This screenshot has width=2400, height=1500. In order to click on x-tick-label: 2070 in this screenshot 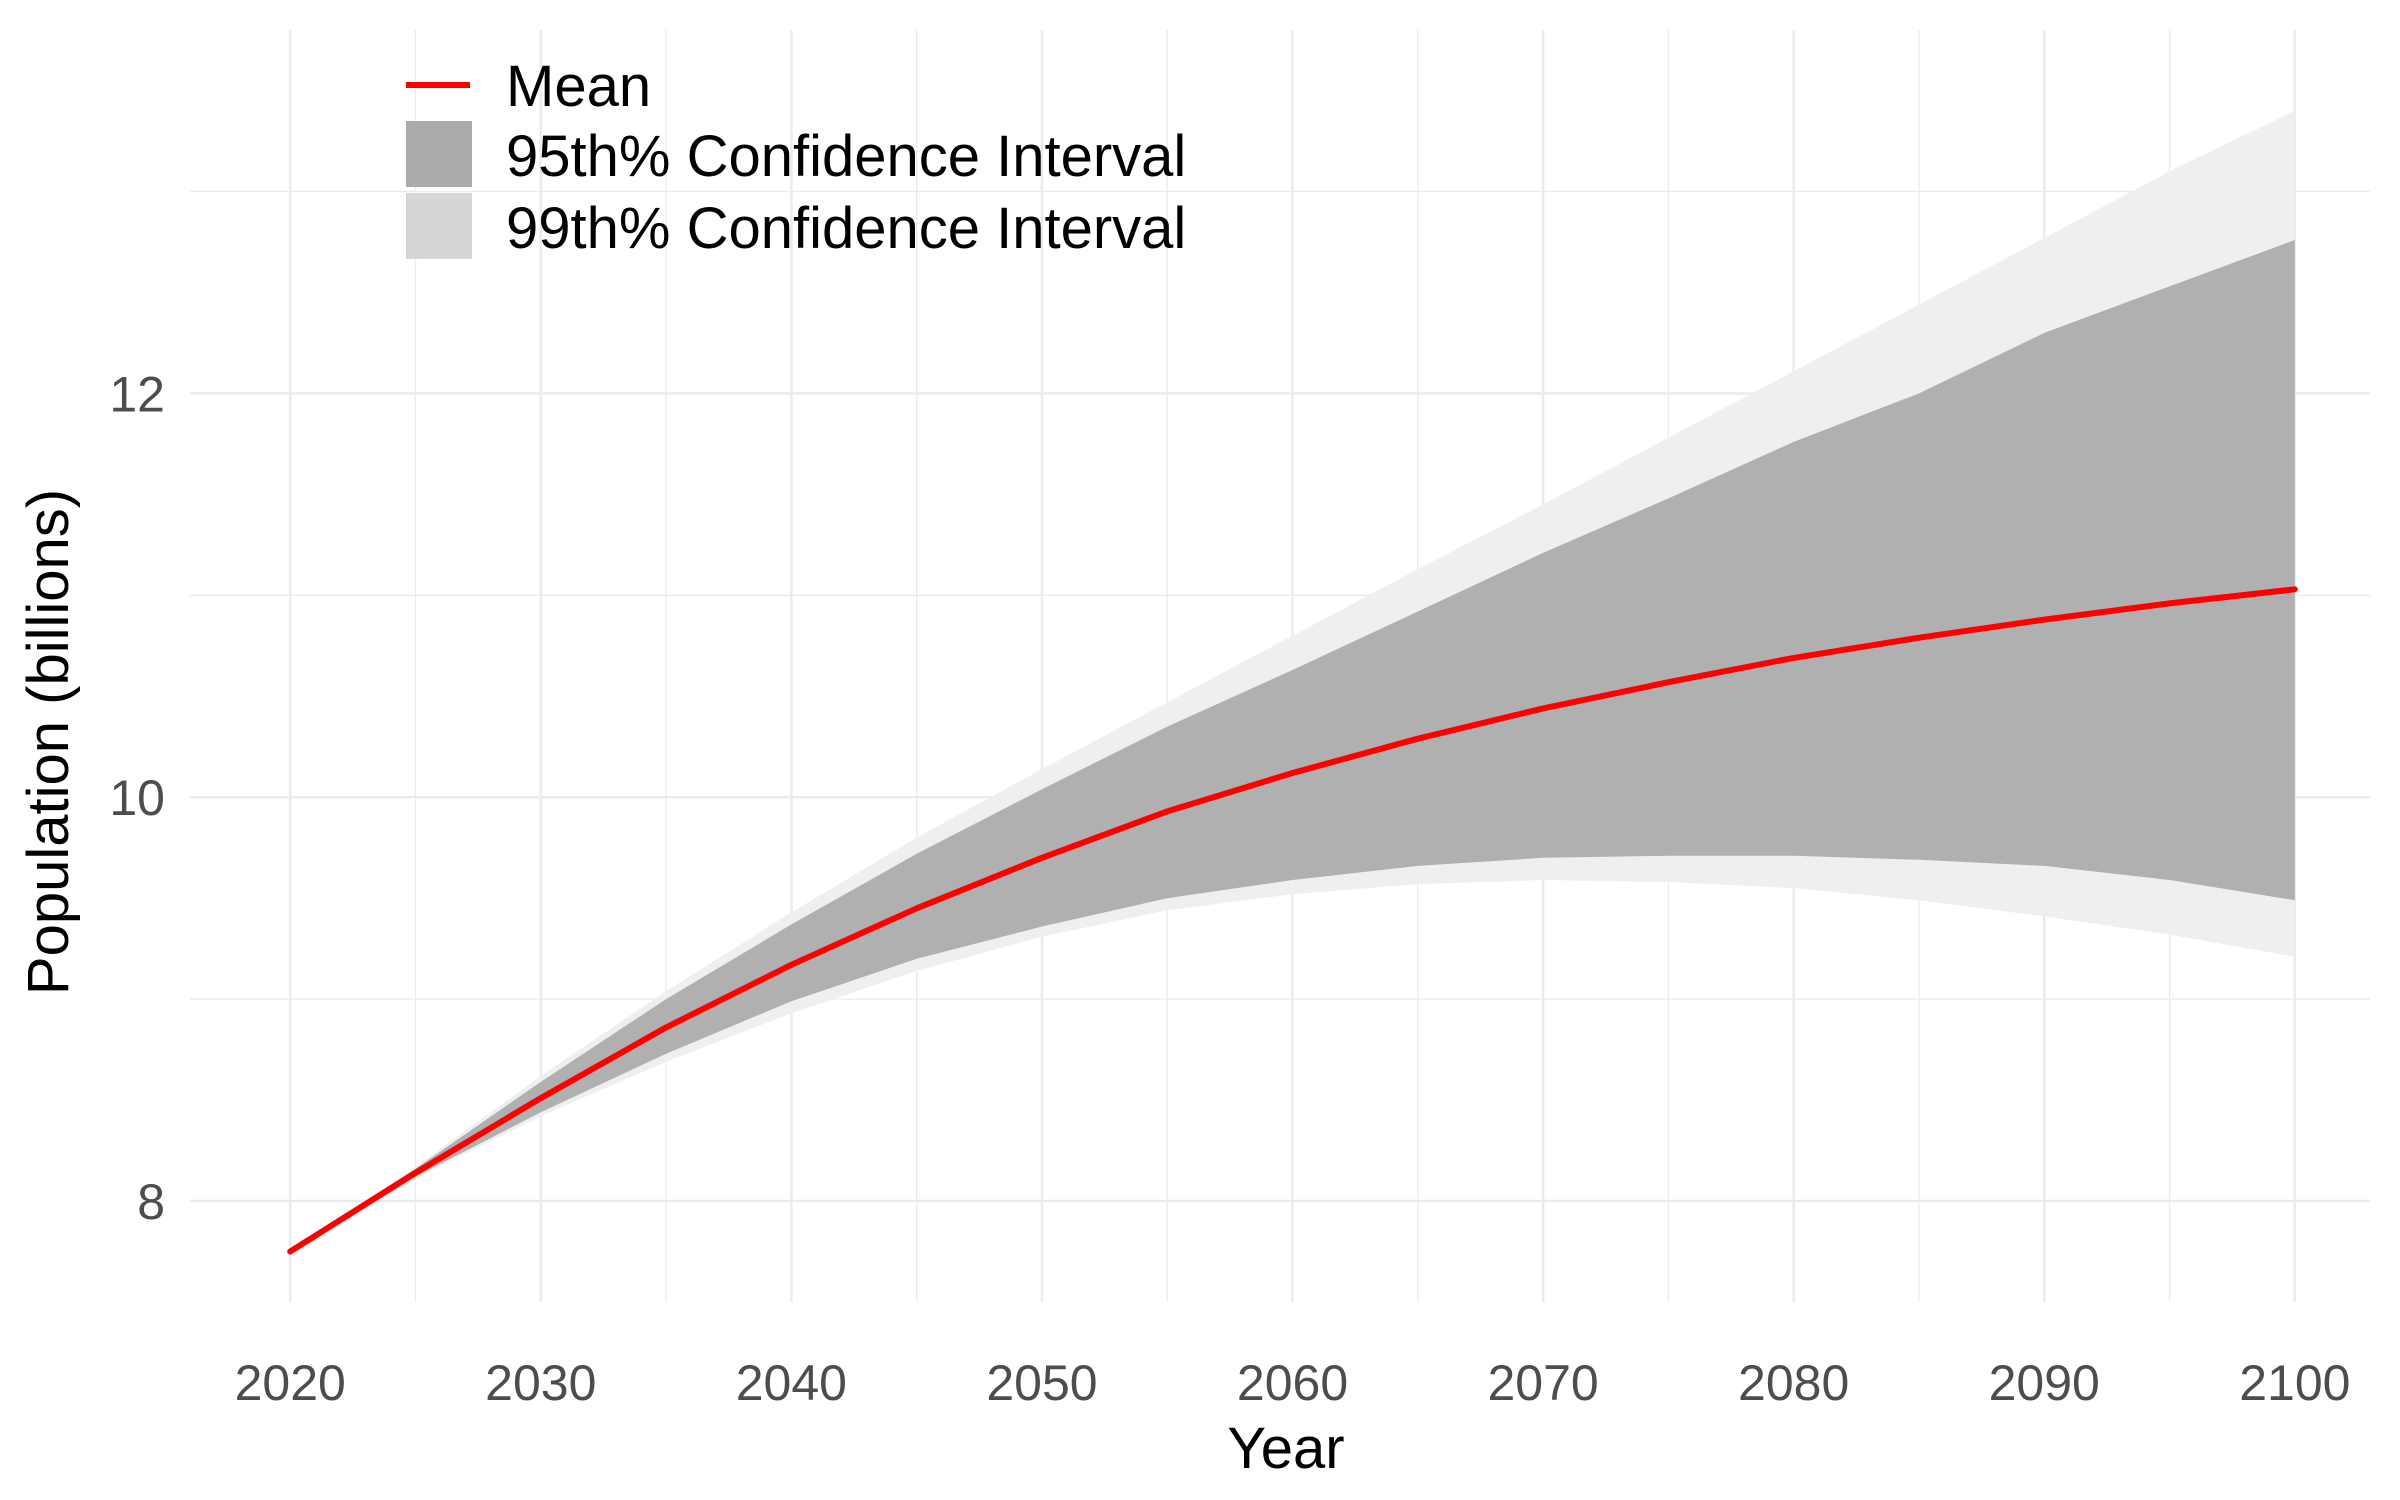, I will do `click(1542, 1383)`.